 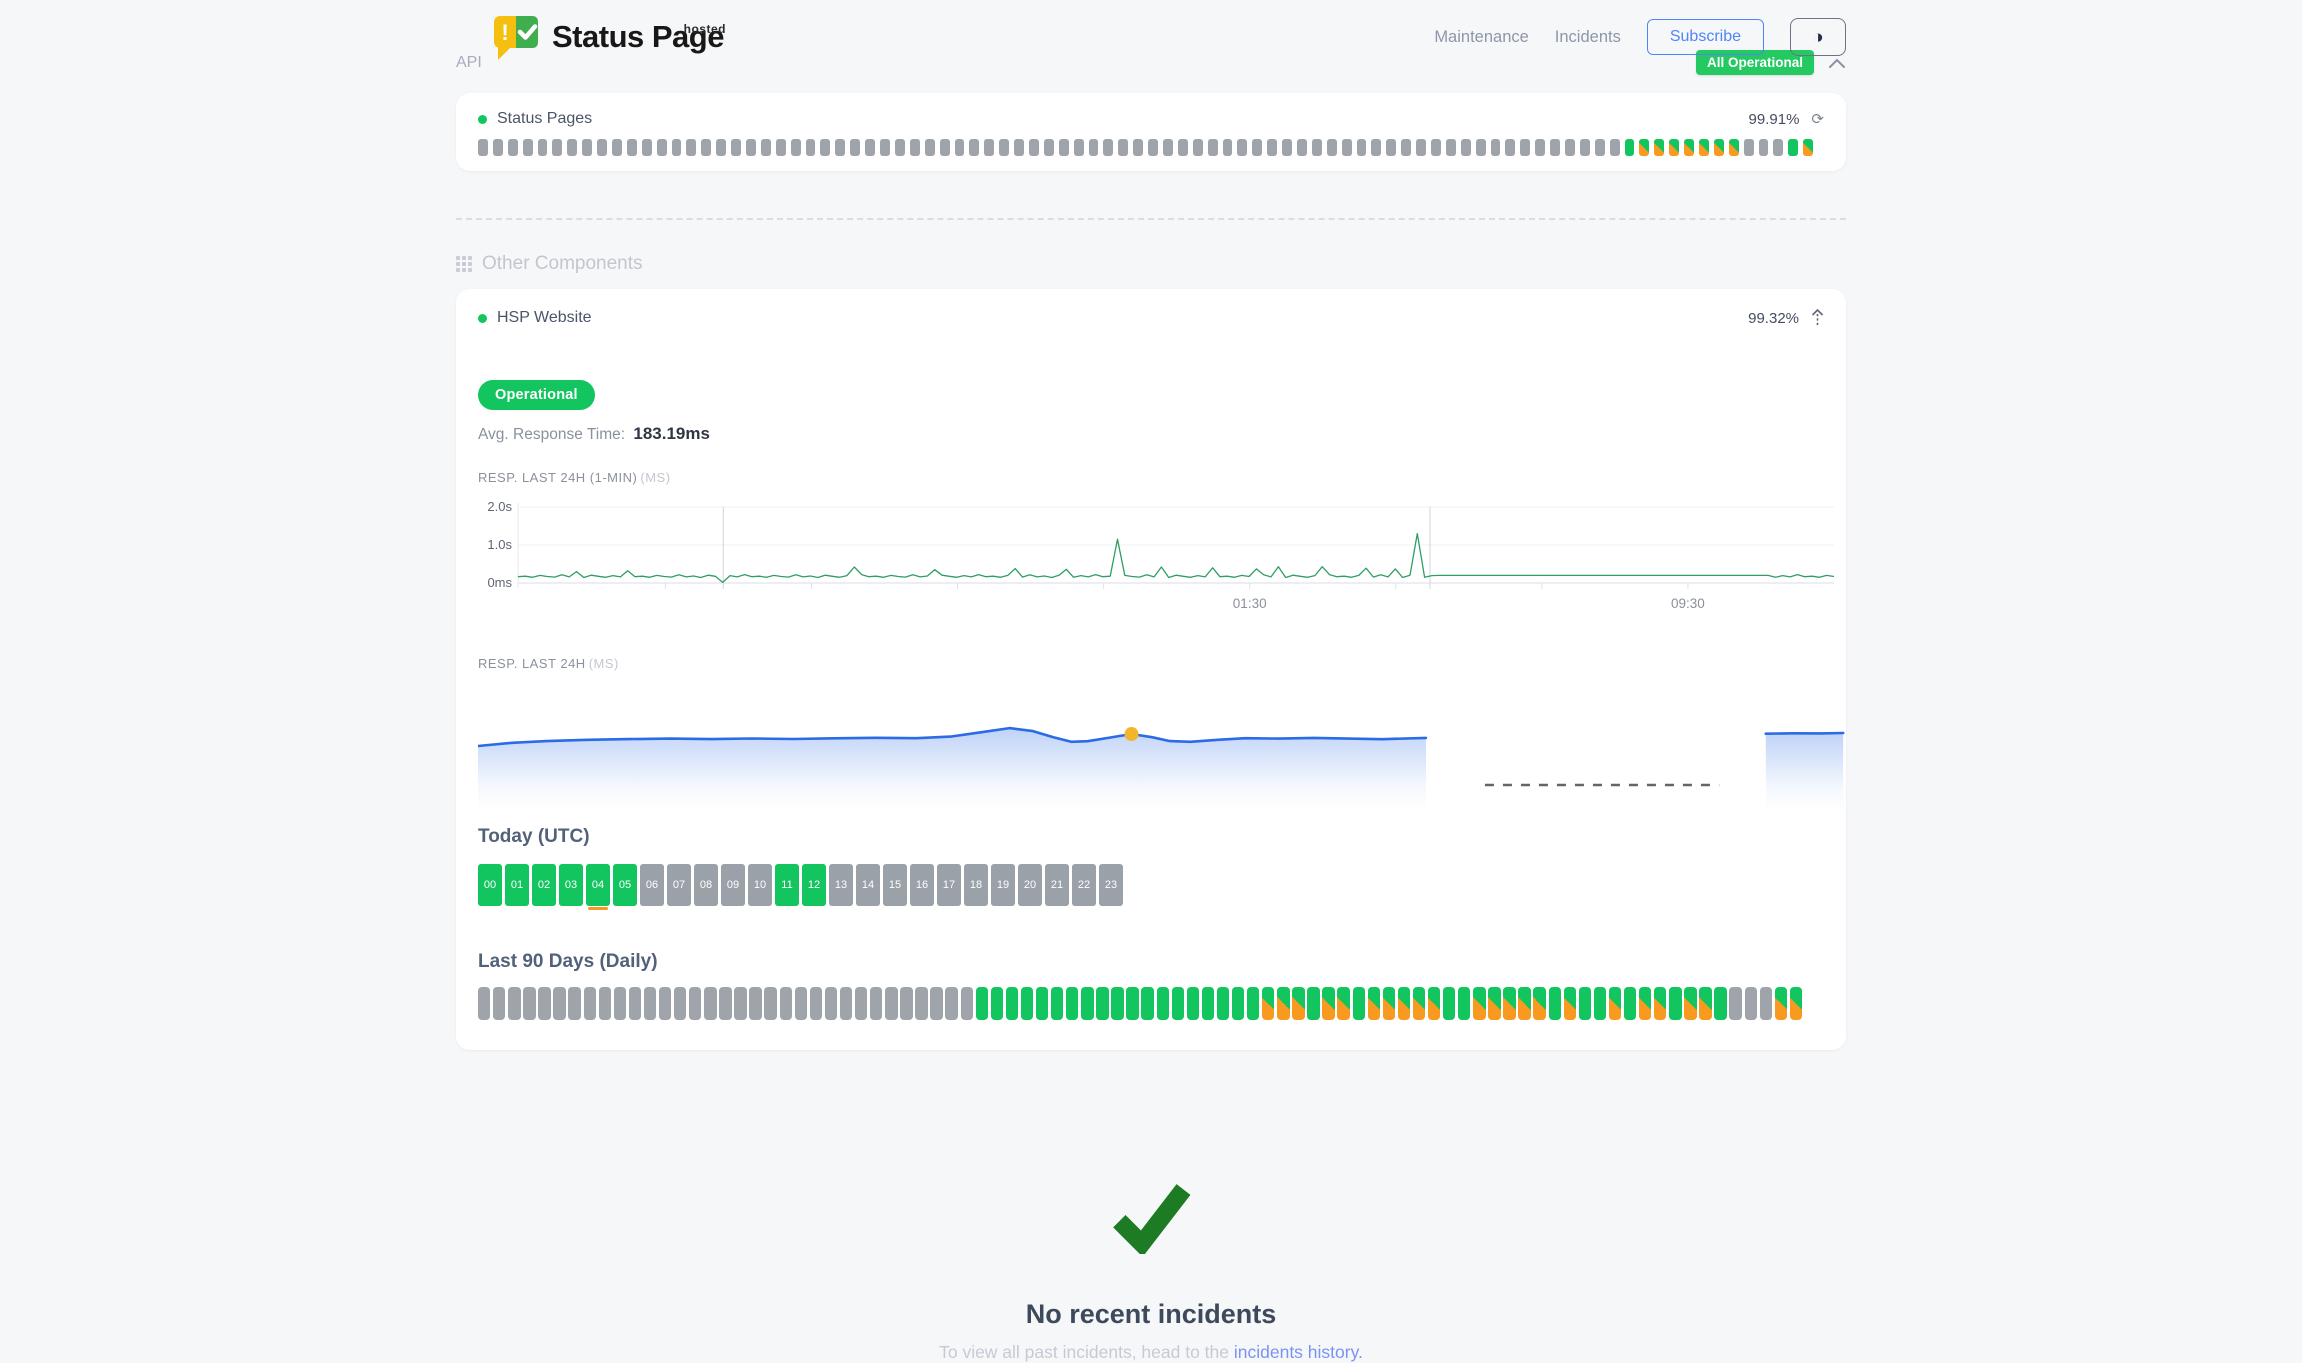 I want to click on hour-block-06: 06, so click(x=652, y=885).